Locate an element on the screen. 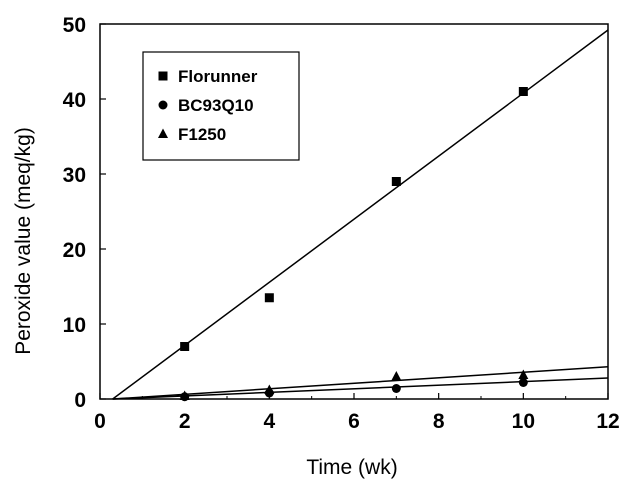 The height and width of the screenshot is (484, 624). y-tick-label: 40 is located at coordinates (74, 100).